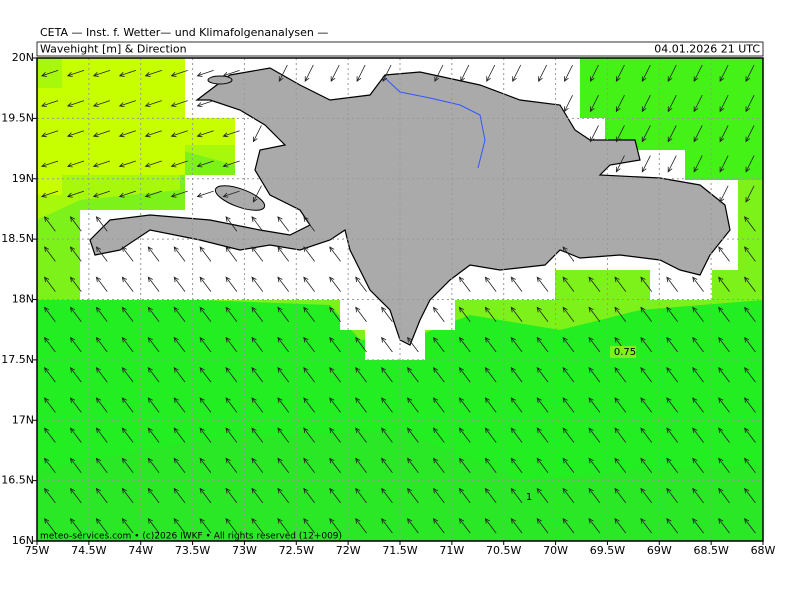 The image size is (800, 600). What do you see at coordinates (113, 49) in the screenshot?
I see `title: Wavehight [m] & Direction` at bounding box center [113, 49].